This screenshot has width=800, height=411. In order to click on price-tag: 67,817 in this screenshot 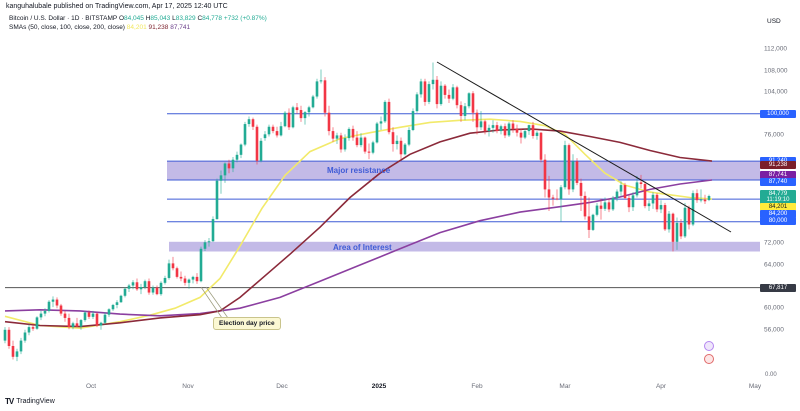, I will do `click(778, 287)`.